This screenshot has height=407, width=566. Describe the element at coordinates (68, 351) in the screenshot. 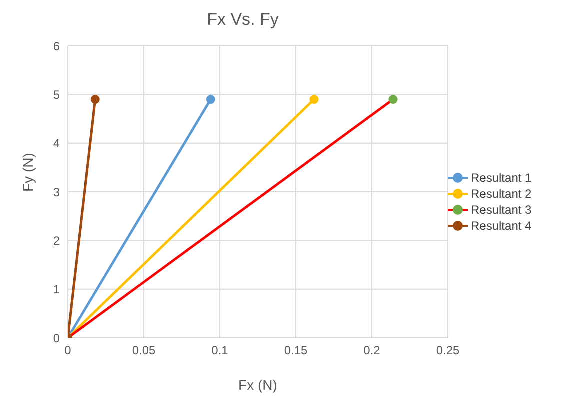

I see `x-tick-label: 0` at that location.